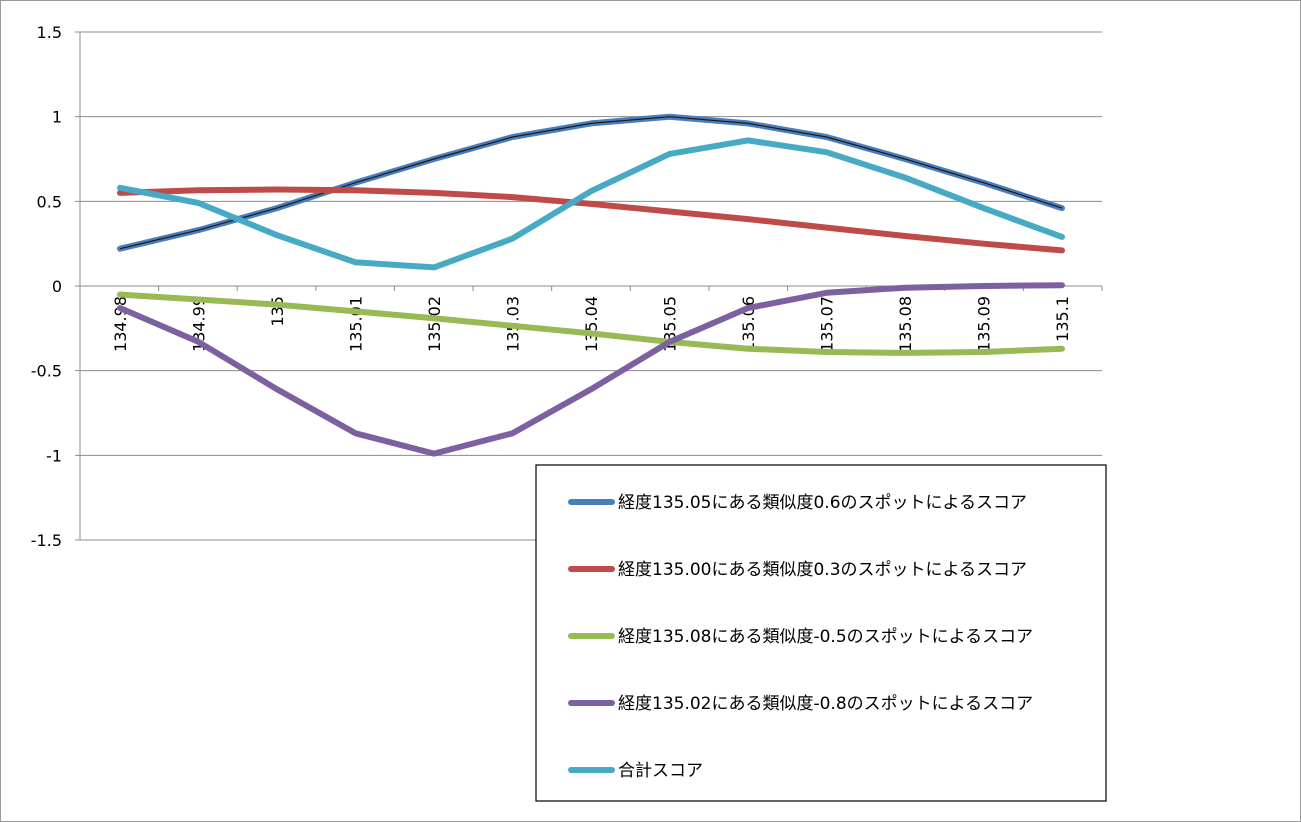 This screenshot has width=1301, height=822. What do you see at coordinates (49, 32) in the screenshot?
I see `y-tick-label: 1.5` at bounding box center [49, 32].